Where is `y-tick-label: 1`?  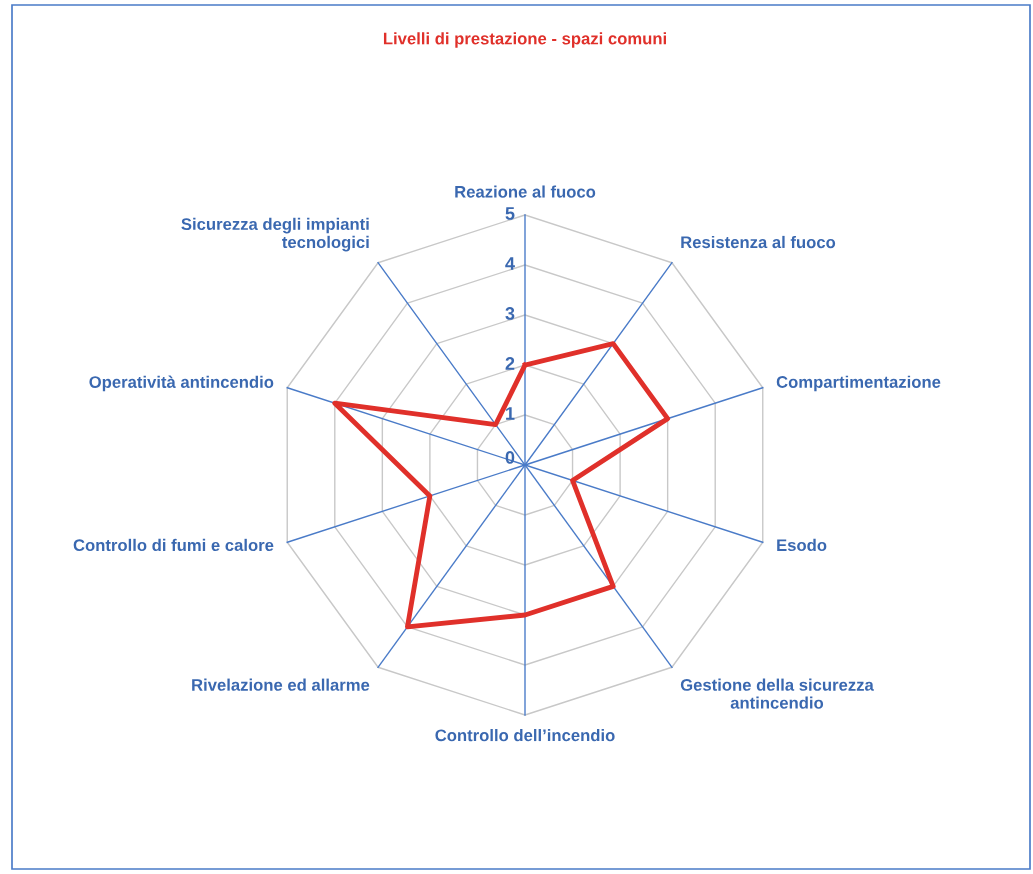 y-tick-label: 1 is located at coordinates (510, 413).